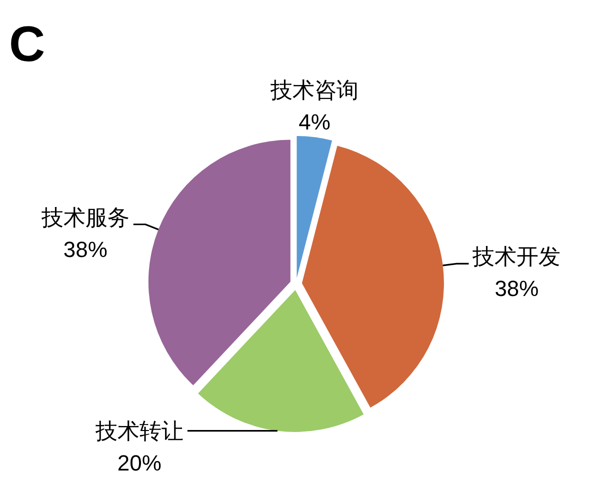 The image size is (595, 479). What do you see at coordinates (314, 90) in the screenshot?
I see `slice-label: 技术咨询` at bounding box center [314, 90].